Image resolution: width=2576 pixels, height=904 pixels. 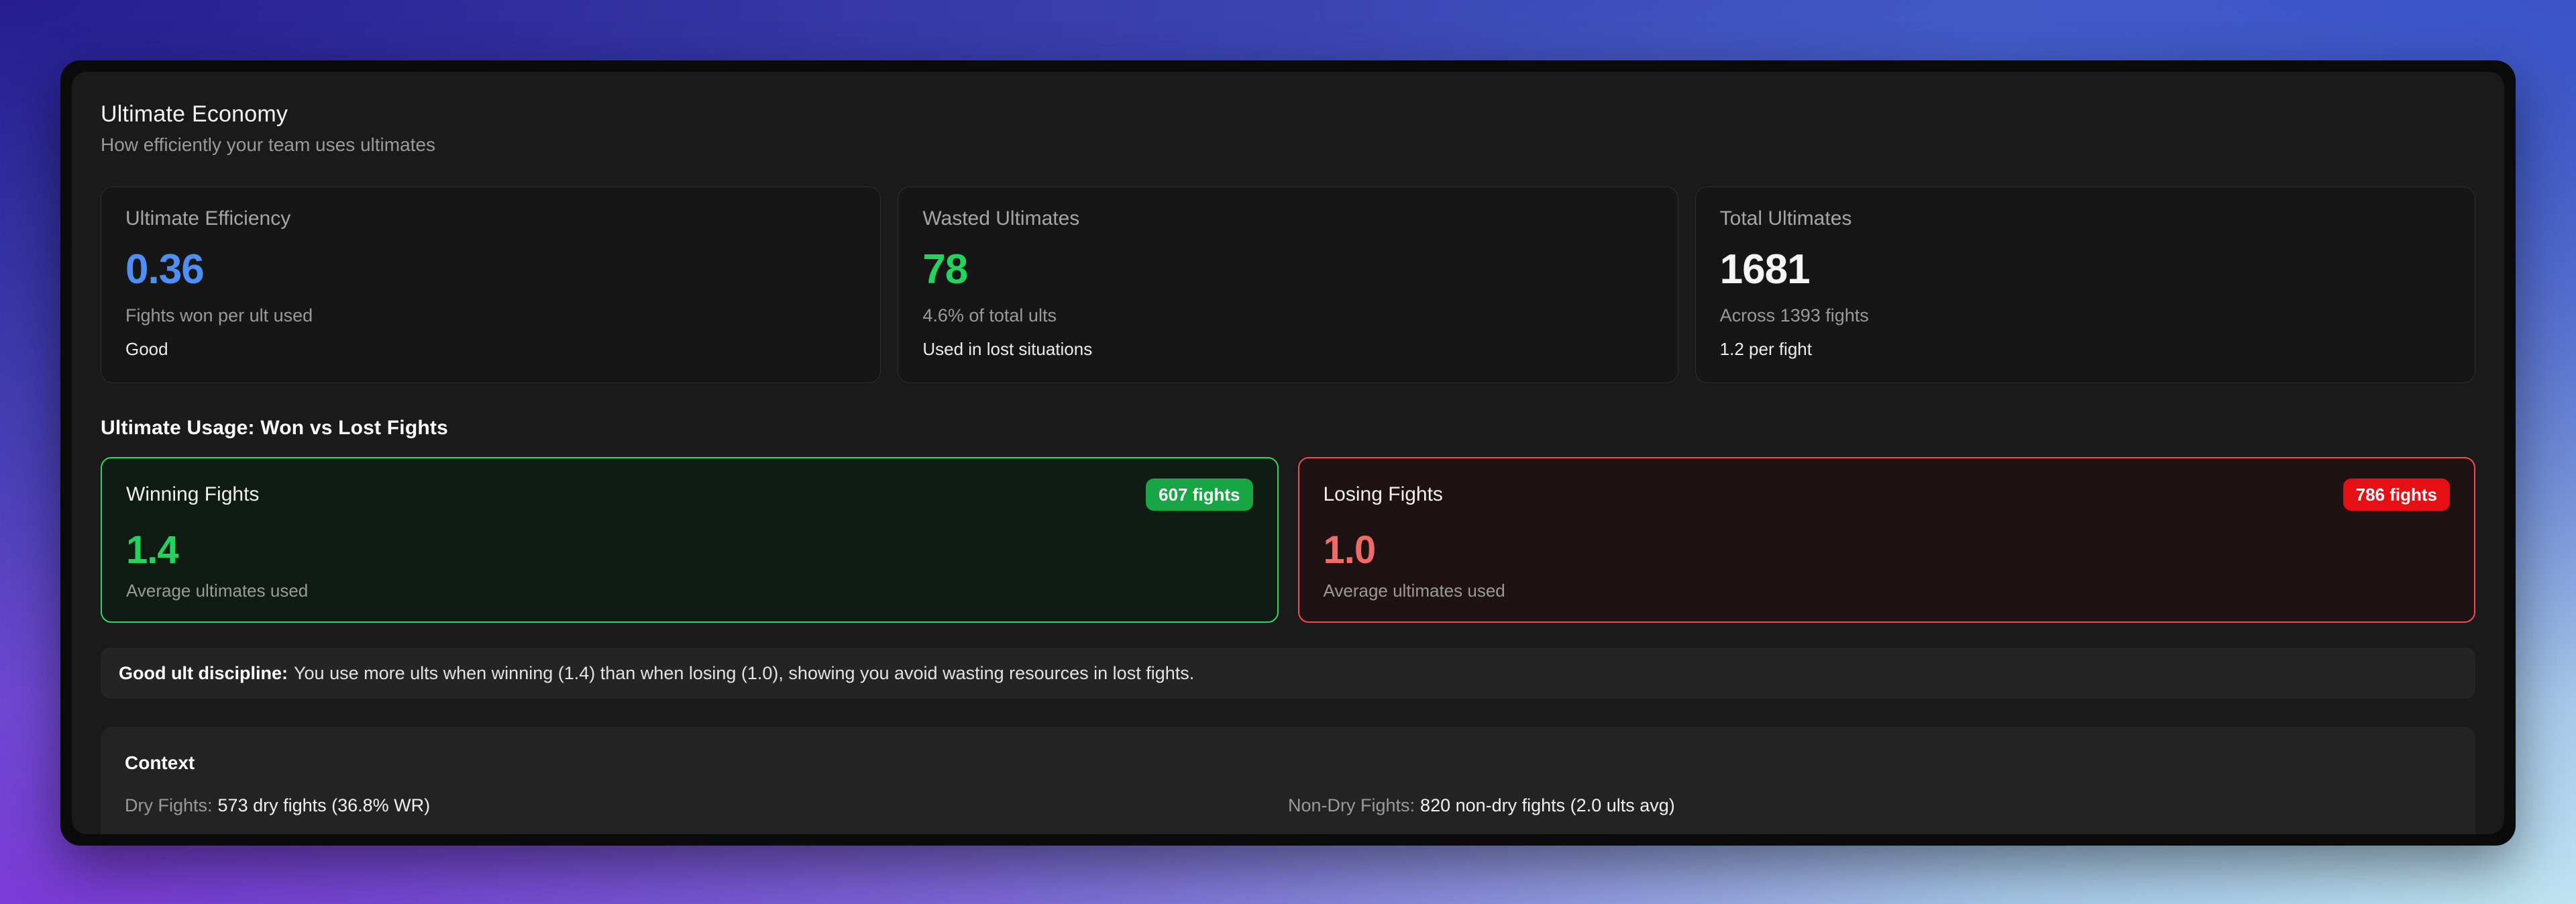 I want to click on context-item-value: 820 non-dry fights (2.0 ults avg), so click(x=1547, y=805).